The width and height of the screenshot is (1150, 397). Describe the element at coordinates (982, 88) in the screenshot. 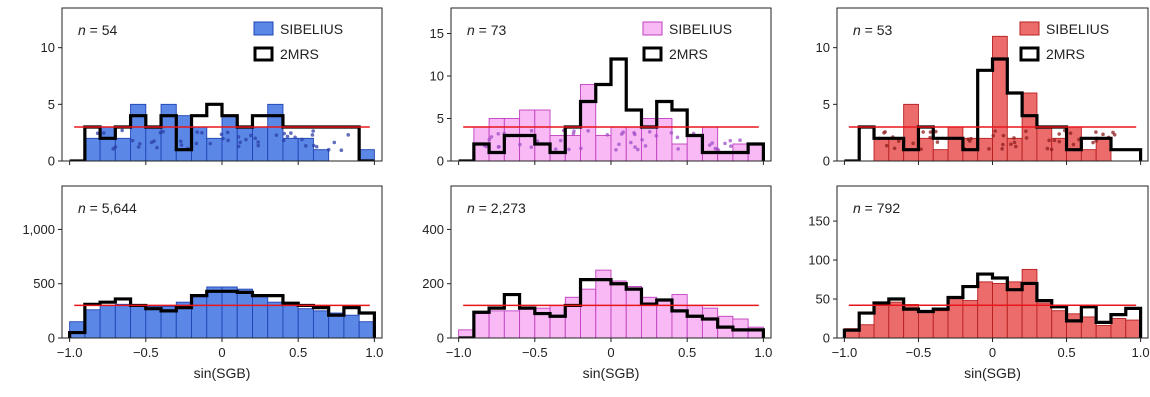

I see `chart-panel-3: 0 5 10 n = 53 SIBELIUS 2MRS` at that location.